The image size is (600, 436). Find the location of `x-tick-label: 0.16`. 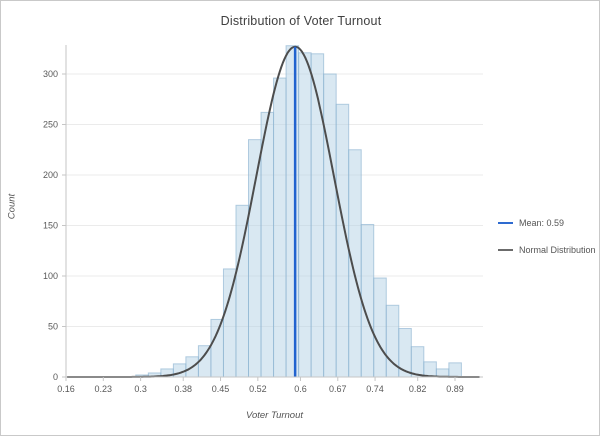

x-tick-label: 0.16 is located at coordinates (66, 389).